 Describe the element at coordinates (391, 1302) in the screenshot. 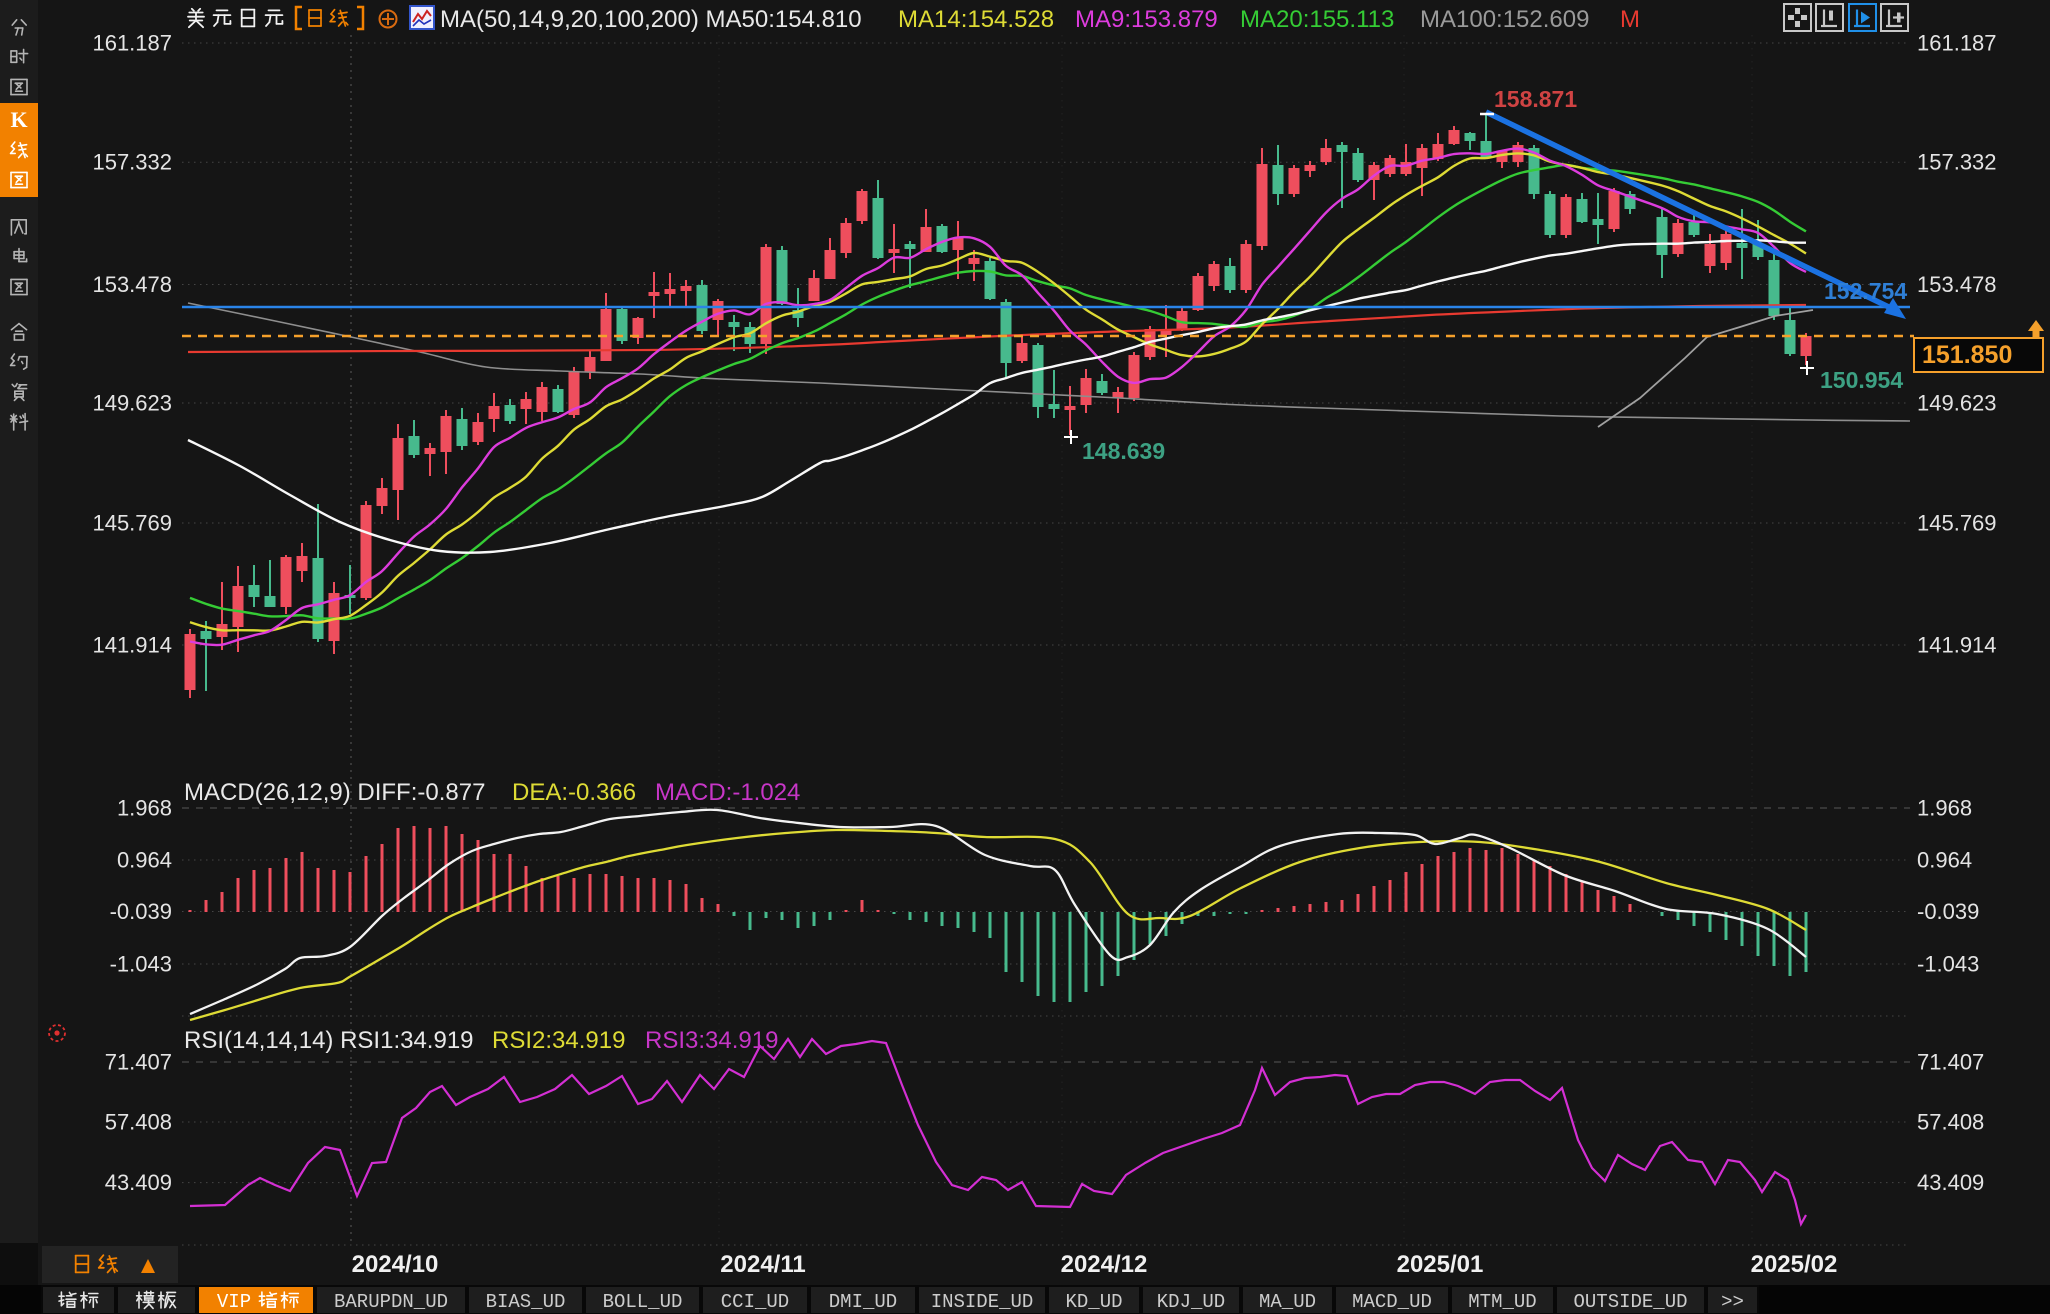

I see `svg-text: BARUPDN_UD` at that location.